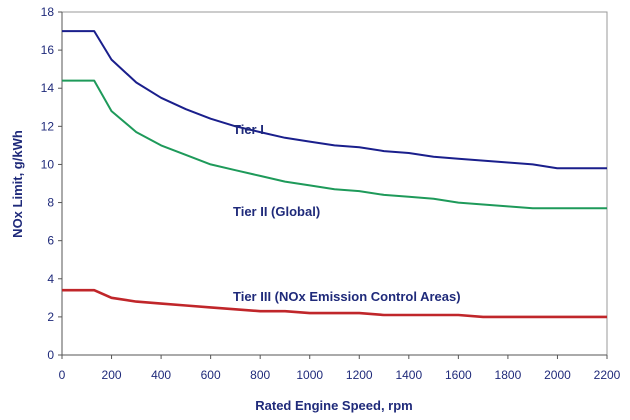  I want to click on y-tick-label: 16, so click(48, 50).